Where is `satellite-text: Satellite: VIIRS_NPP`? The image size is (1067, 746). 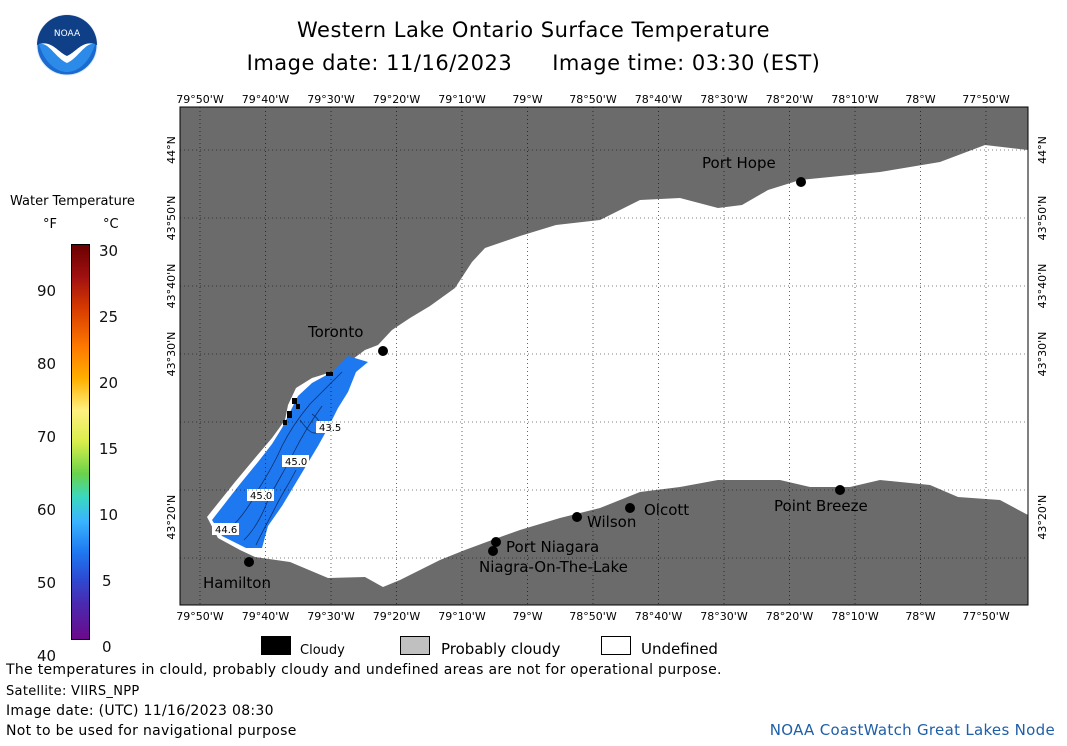
satellite-text: Satellite: VIIRS_NPP is located at coordinates (73, 691).